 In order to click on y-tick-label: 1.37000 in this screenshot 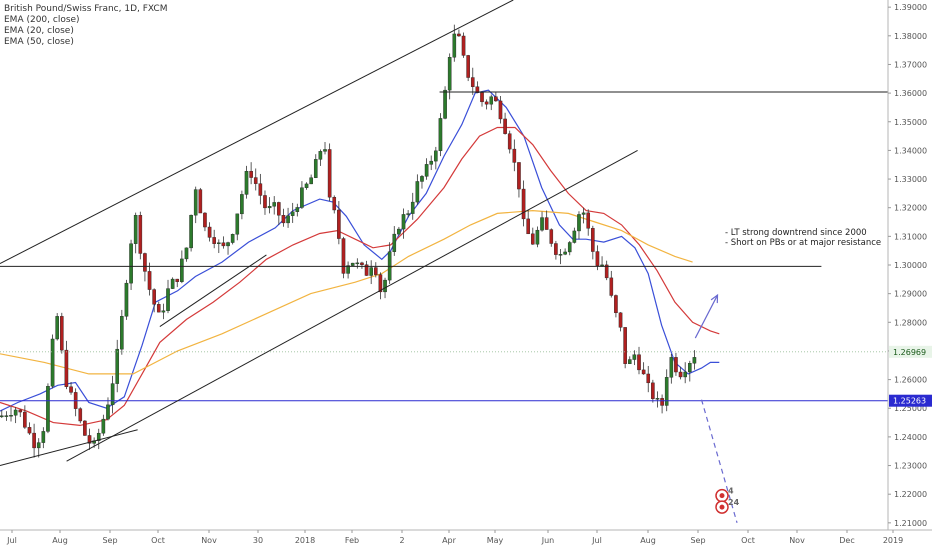, I will do `click(910, 64)`.